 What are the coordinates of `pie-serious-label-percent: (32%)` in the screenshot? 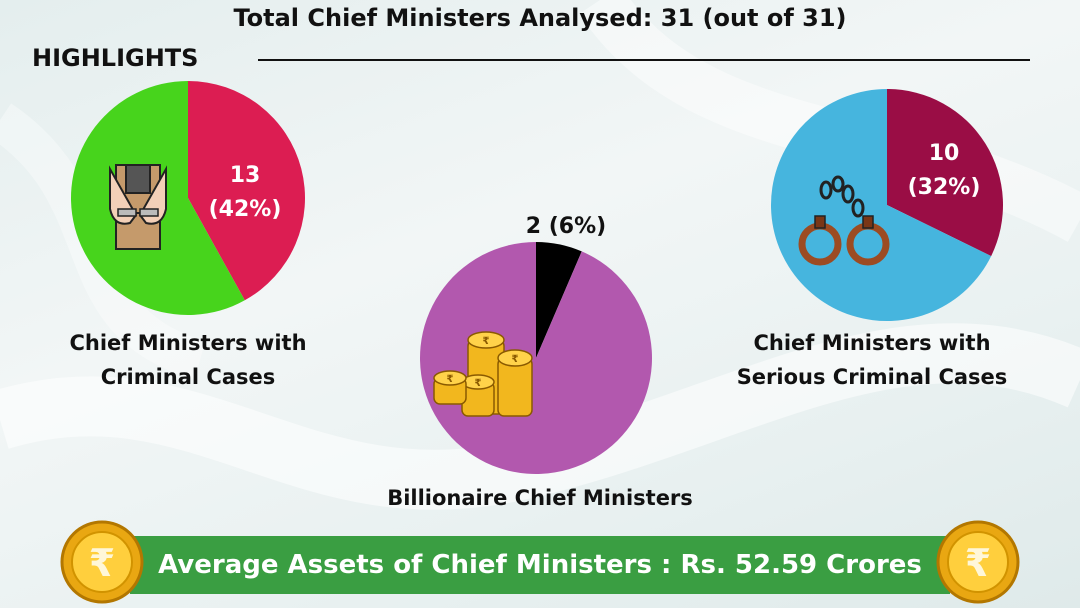 It's located at (944, 187).